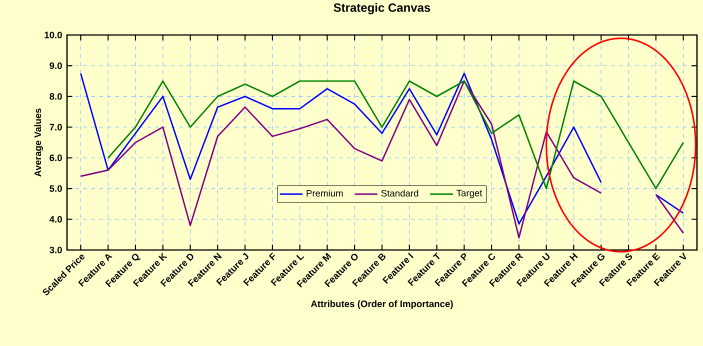 This screenshot has height=346, width=703. What do you see at coordinates (56, 66) in the screenshot?
I see `y-tick-label: 9.0` at bounding box center [56, 66].